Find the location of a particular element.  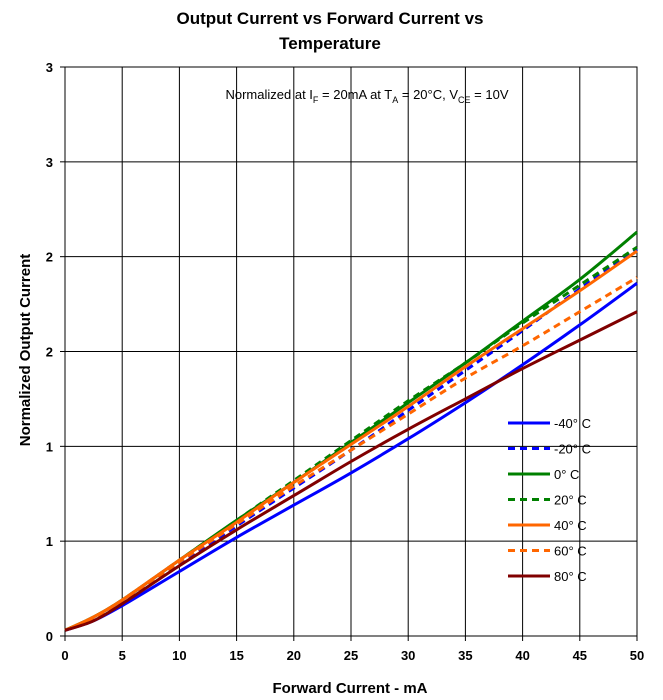

x-tick-label: 25 is located at coordinates (351, 655).